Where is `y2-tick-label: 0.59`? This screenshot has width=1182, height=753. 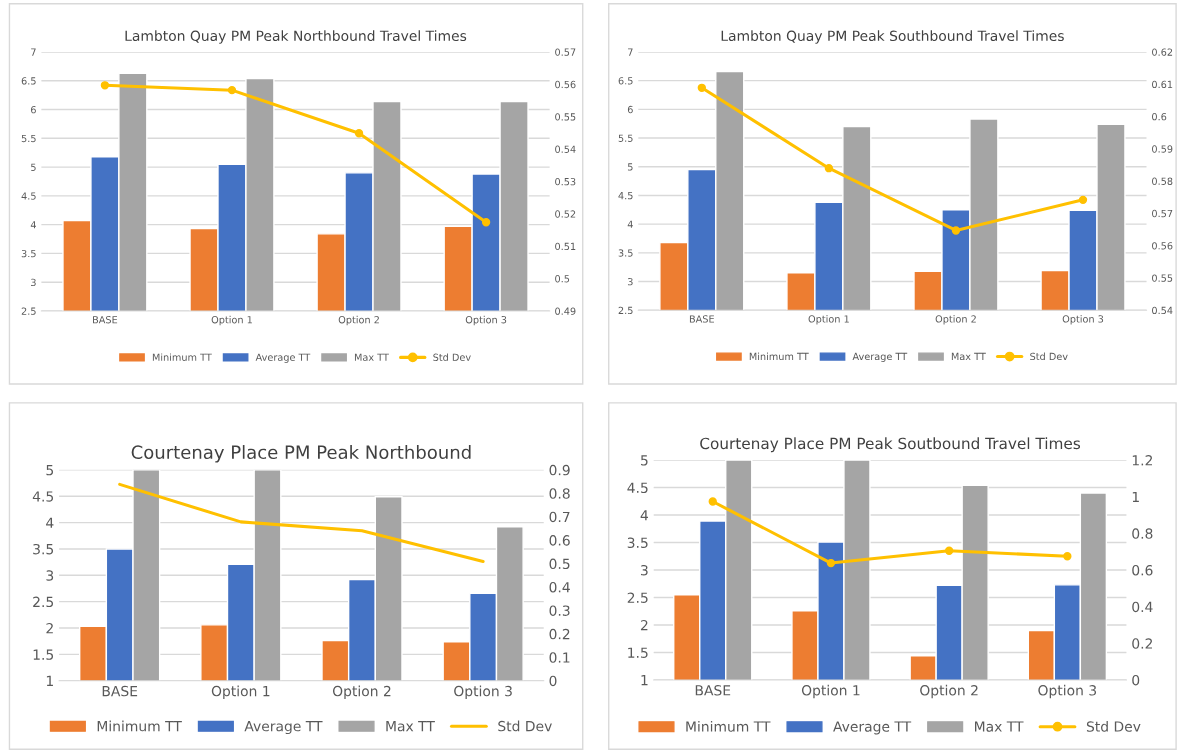 y2-tick-label: 0.59 is located at coordinates (1162, 149).